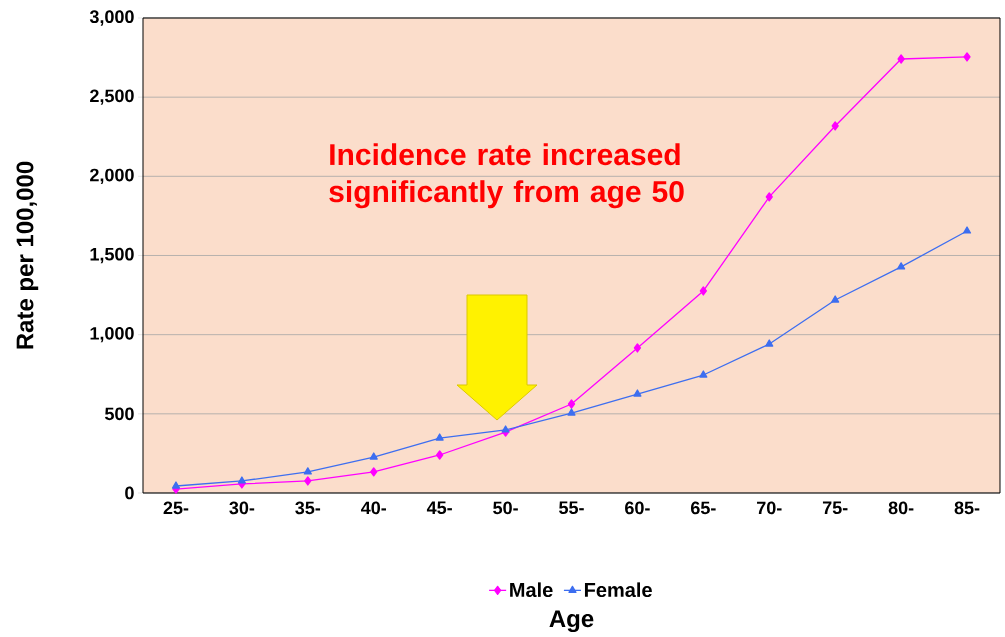 Image resolution: width=1005 pixels, height=637 pixels. What do you see at coordinates (769, 508) in the screenshot?
I see `x-tick-label: 70-` at bounding box center [769, 508].